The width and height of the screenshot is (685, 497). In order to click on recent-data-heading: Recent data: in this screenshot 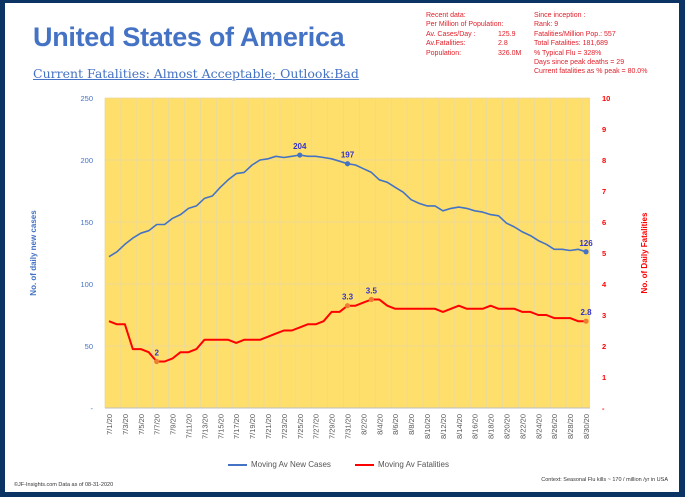, I will do `click(446, 15)`.